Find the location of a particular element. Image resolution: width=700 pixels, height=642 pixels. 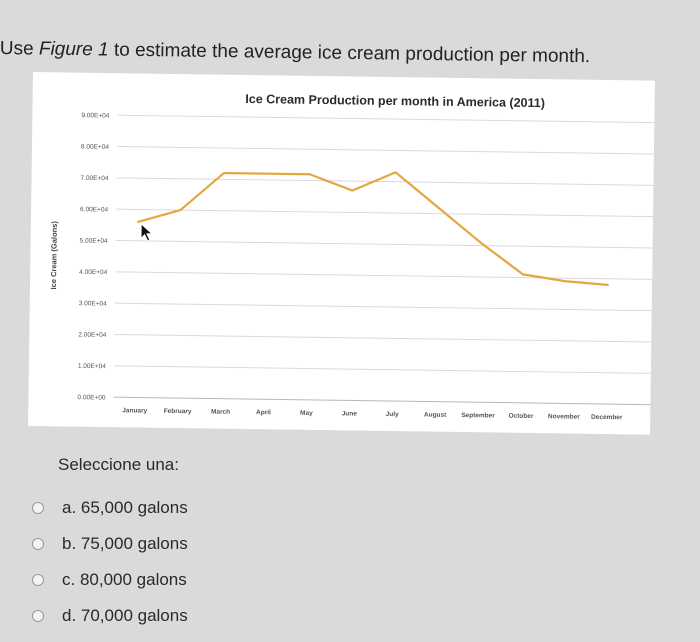

y-tick-label: 7.00E+04 is located at coordinates (94, 178).